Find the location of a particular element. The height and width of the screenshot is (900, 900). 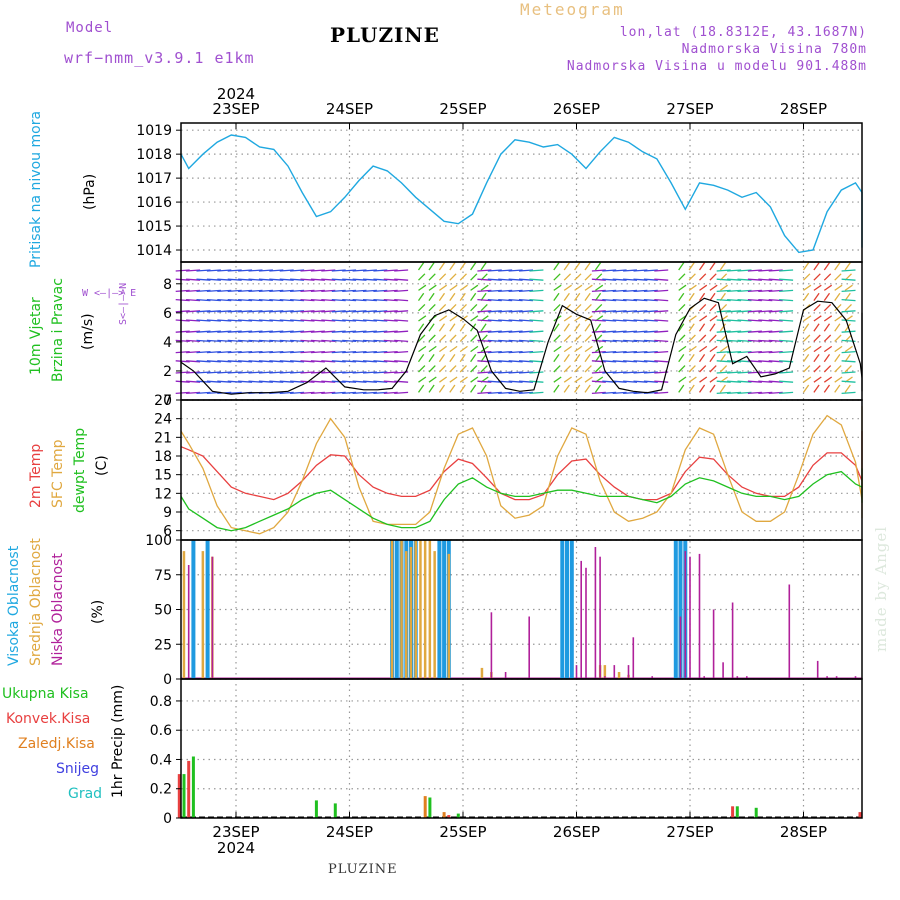

wind-ytick-label: 6 is located at coordinates (167, 314).